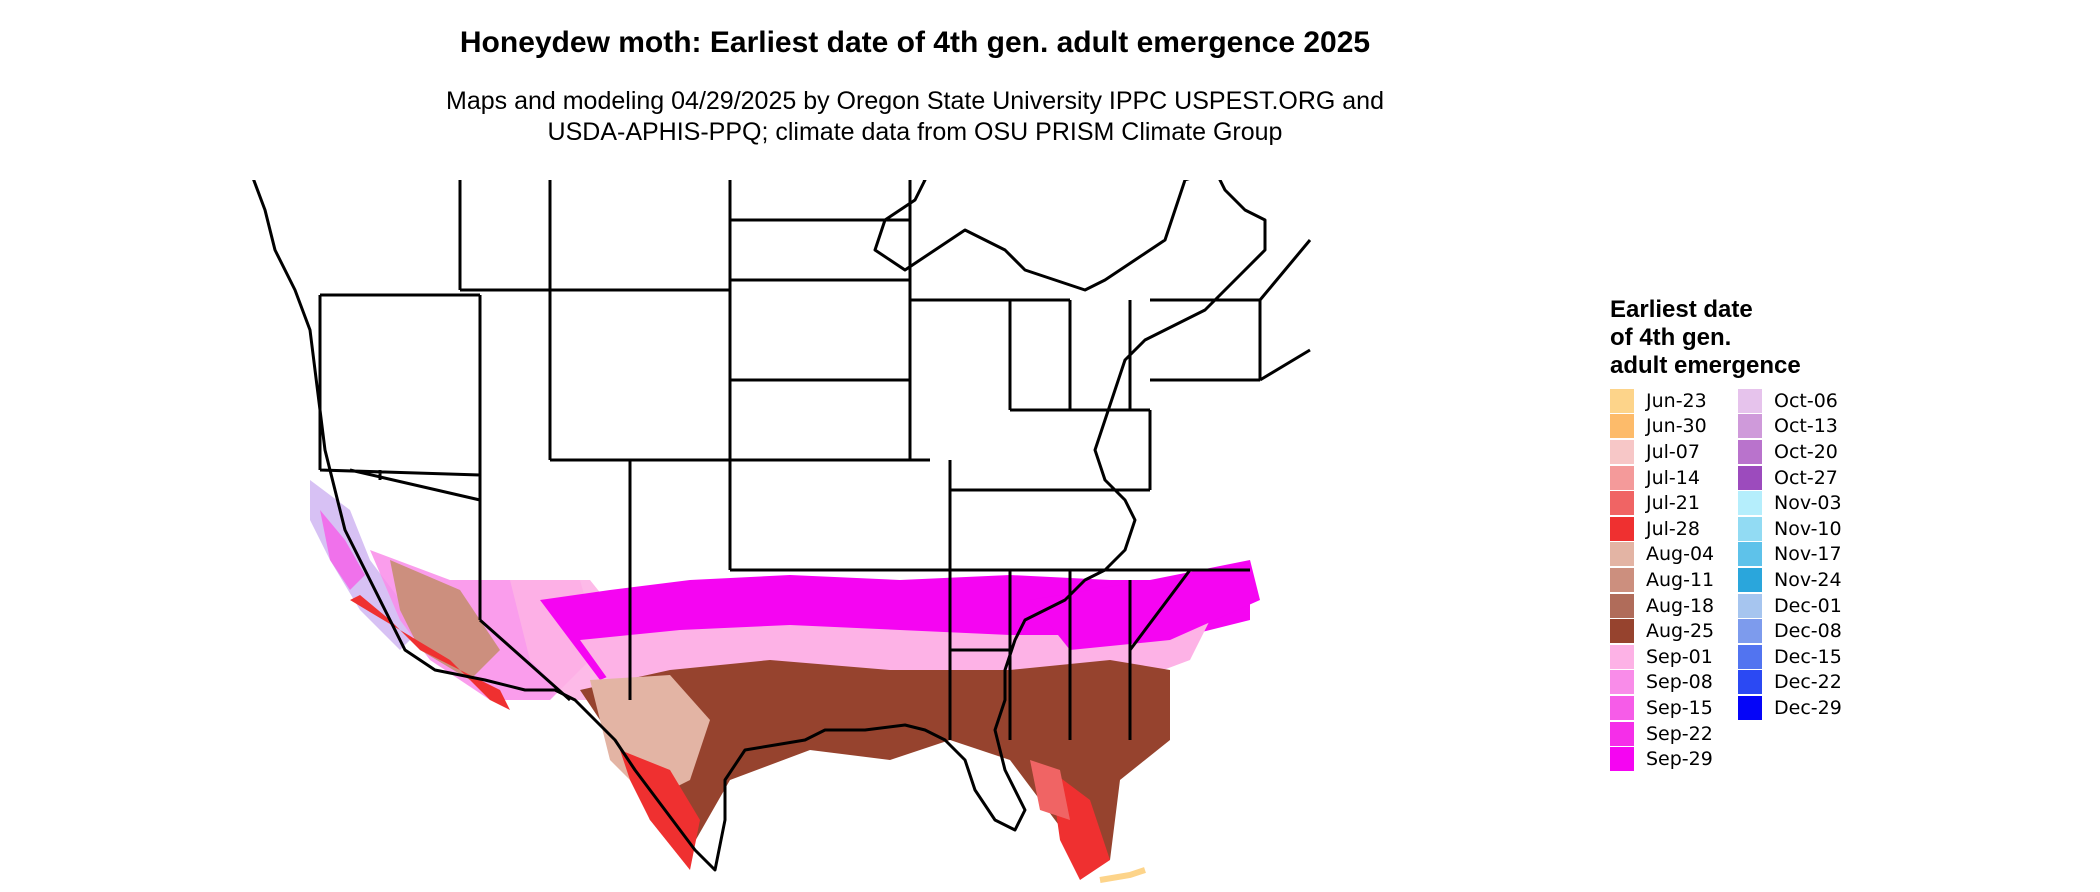  Describe the element at coordinates (1808, 656) in the screenshot. I see `legend-label: Dec-15` at that location.